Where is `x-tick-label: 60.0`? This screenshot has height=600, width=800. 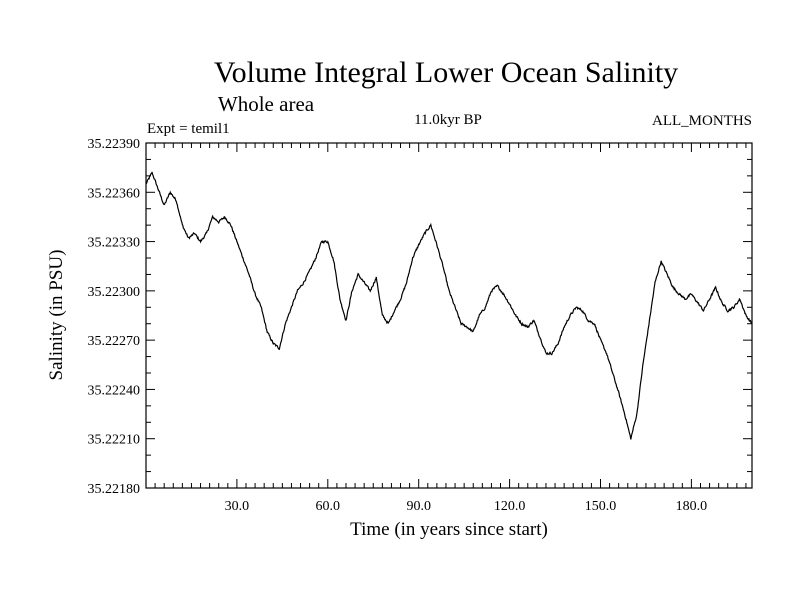 x-tick-label: 60.0 is located at coordinates (328, 506).